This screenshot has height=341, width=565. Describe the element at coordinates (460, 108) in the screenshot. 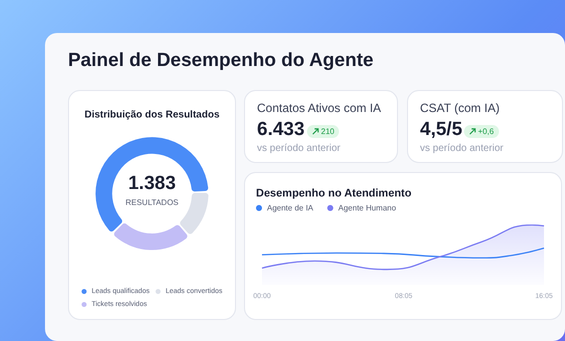

I see `text: CSAT (com IA)` at that location.